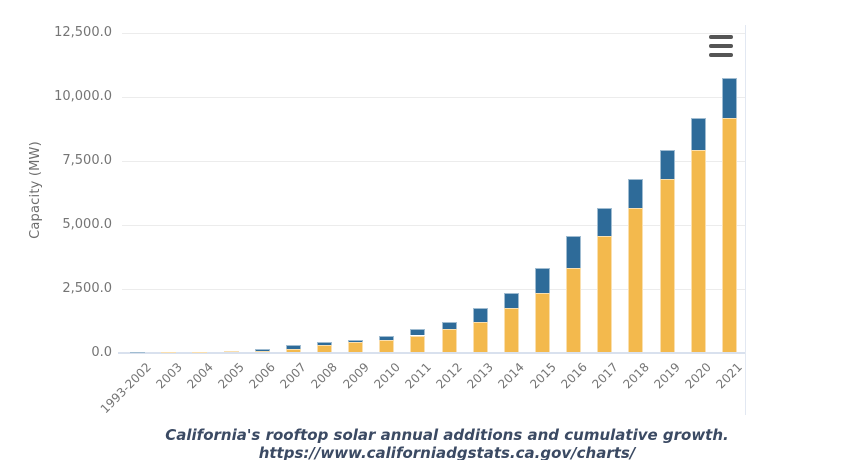 Image resolution: width=850 pixels, height=460 pixels. What do you see at coordinates (231, 352) in the screenshot?
I see `bar-2005-cumulative` at bounding box center [231, 352].